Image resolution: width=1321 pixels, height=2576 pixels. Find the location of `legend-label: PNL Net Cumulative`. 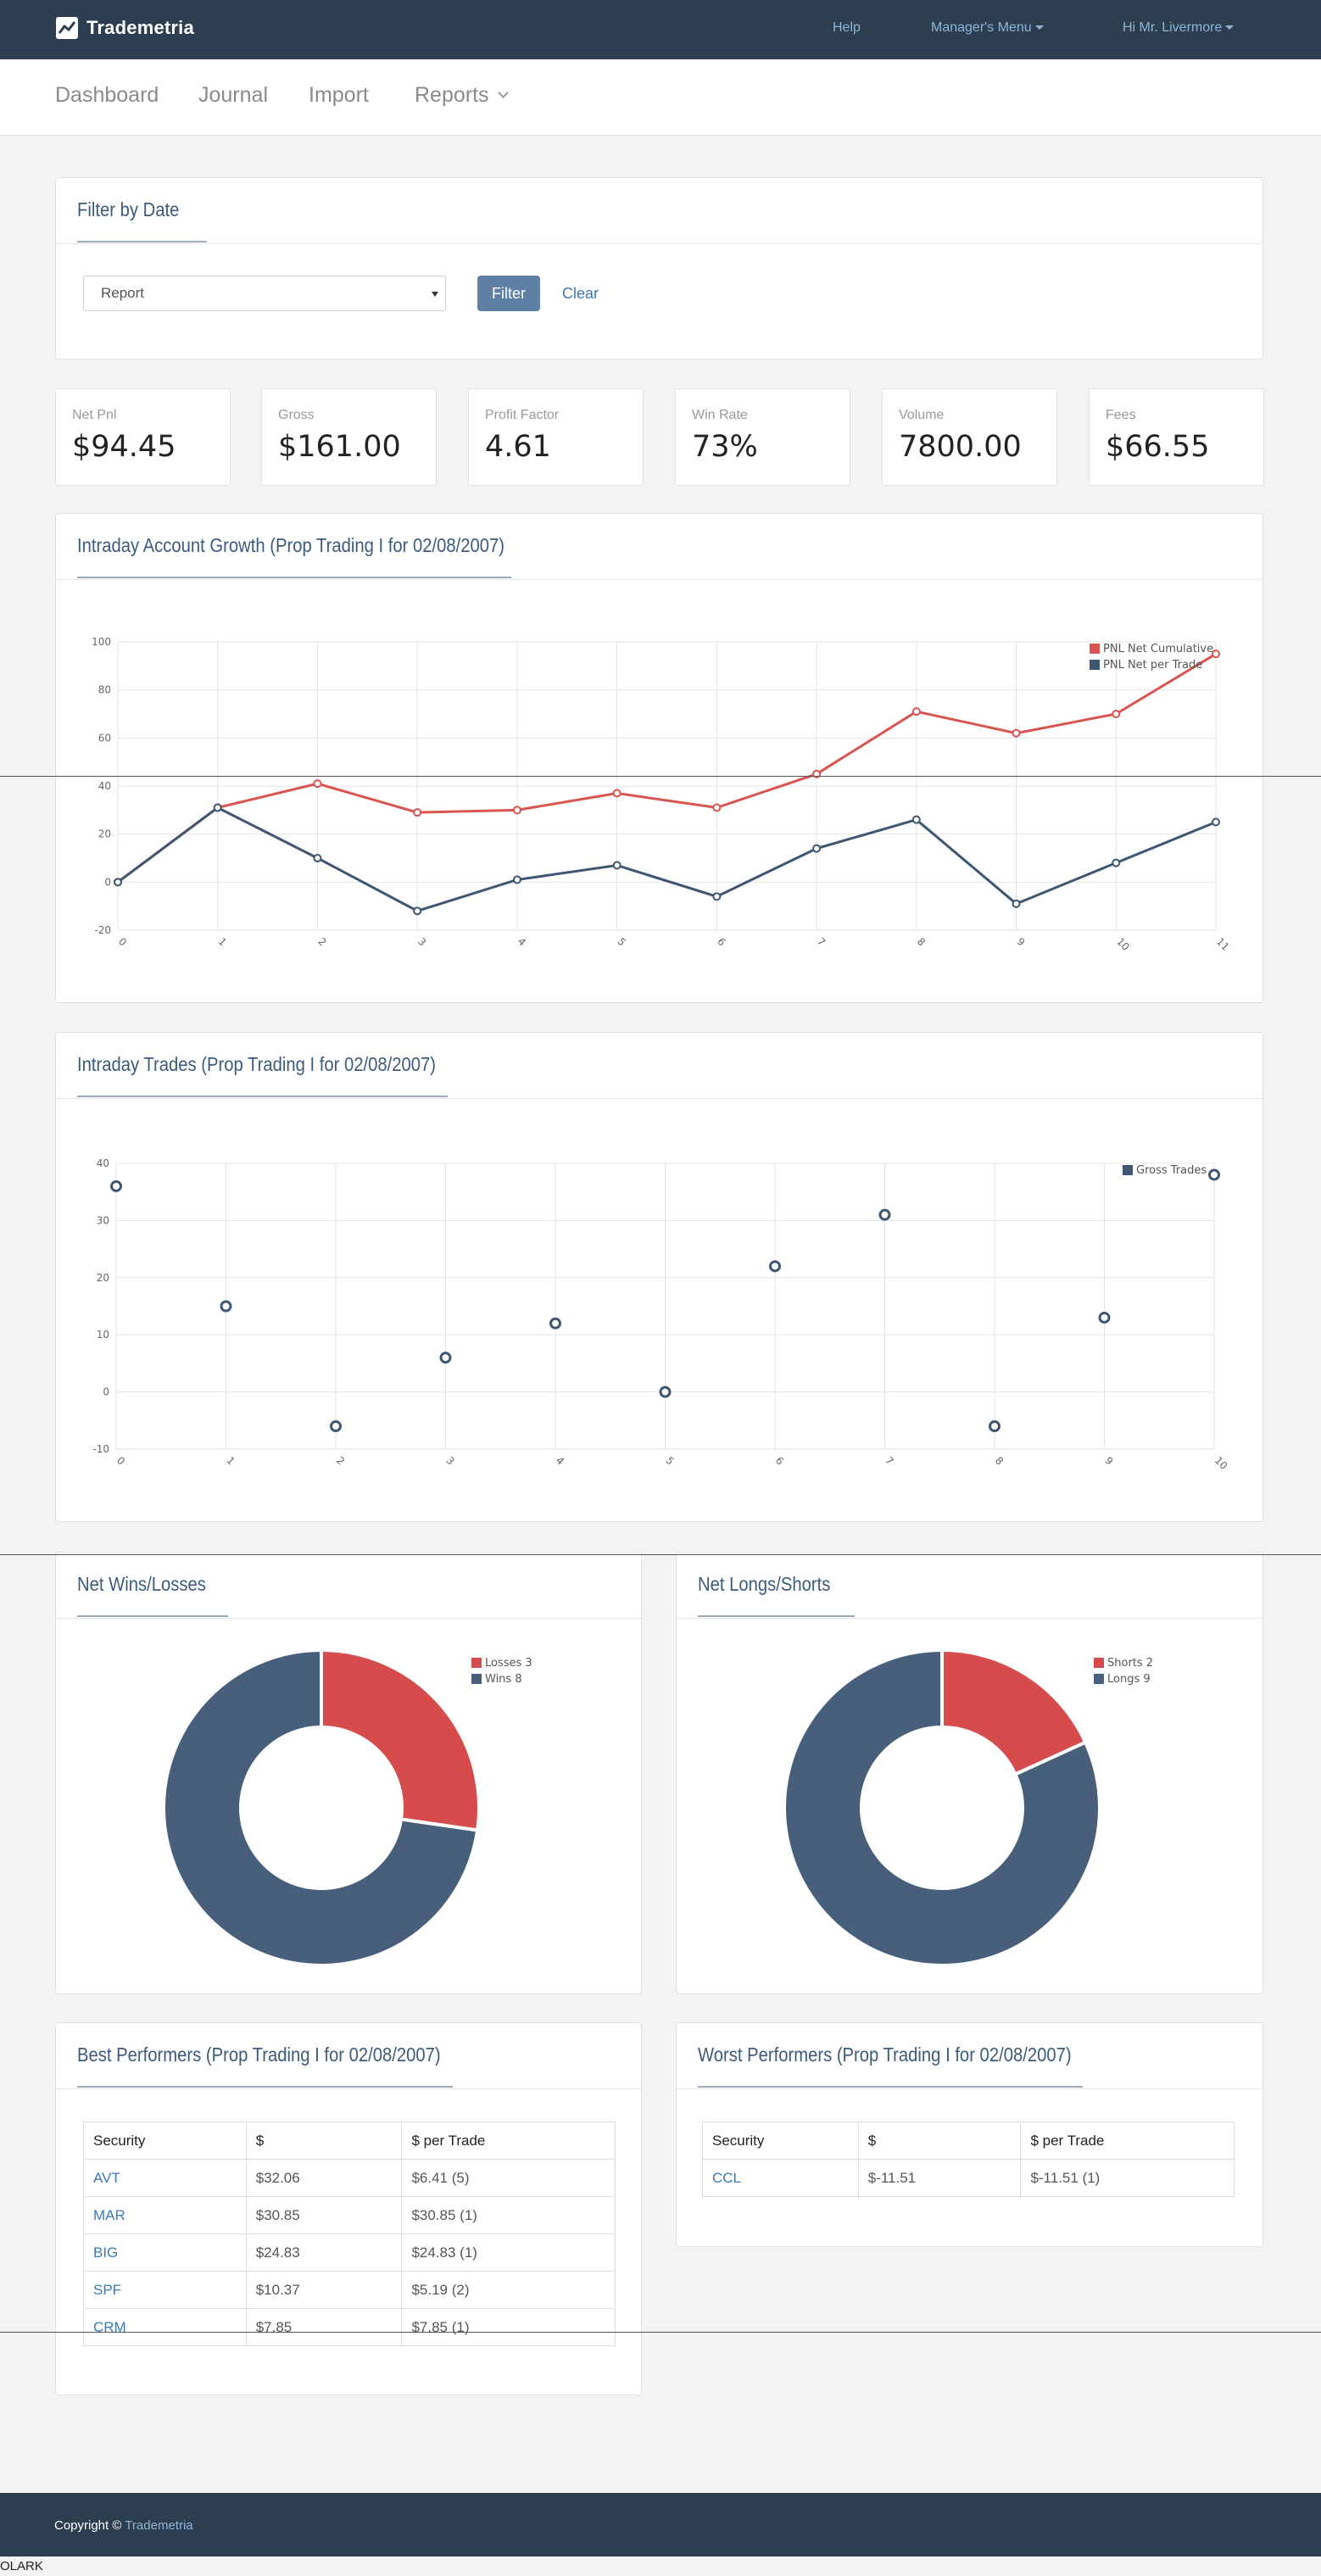

legend-label: PNL Net Cumulative is located at coordinates (1158, 649).